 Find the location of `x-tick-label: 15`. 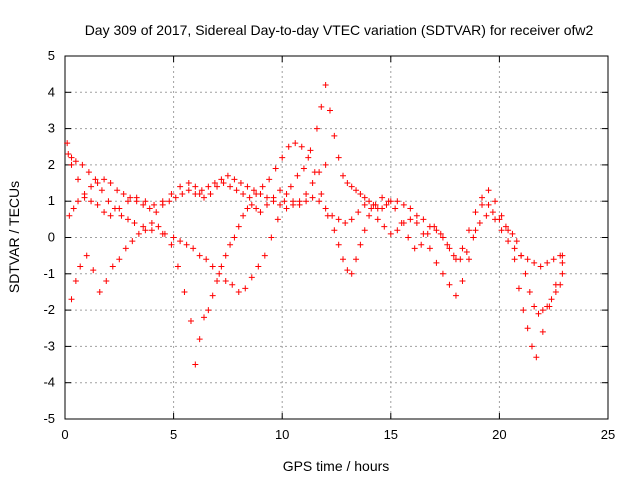

x-tick-label: 15 is located at coordinates (391, 434).